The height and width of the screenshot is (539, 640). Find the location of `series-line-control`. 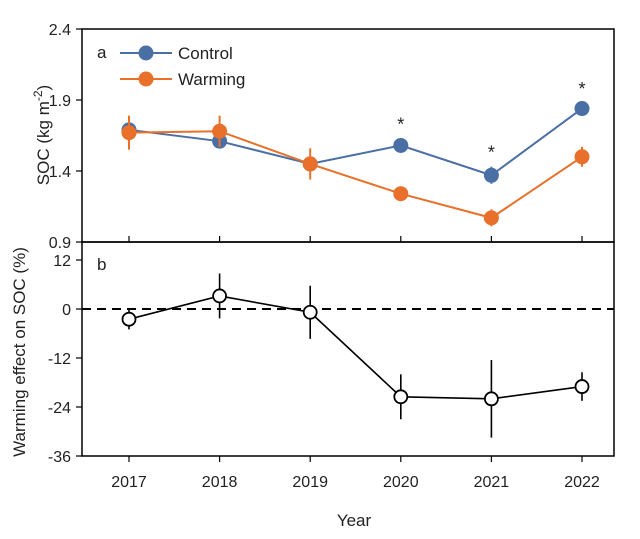

series-line-control is located at coordinates (355, 142).